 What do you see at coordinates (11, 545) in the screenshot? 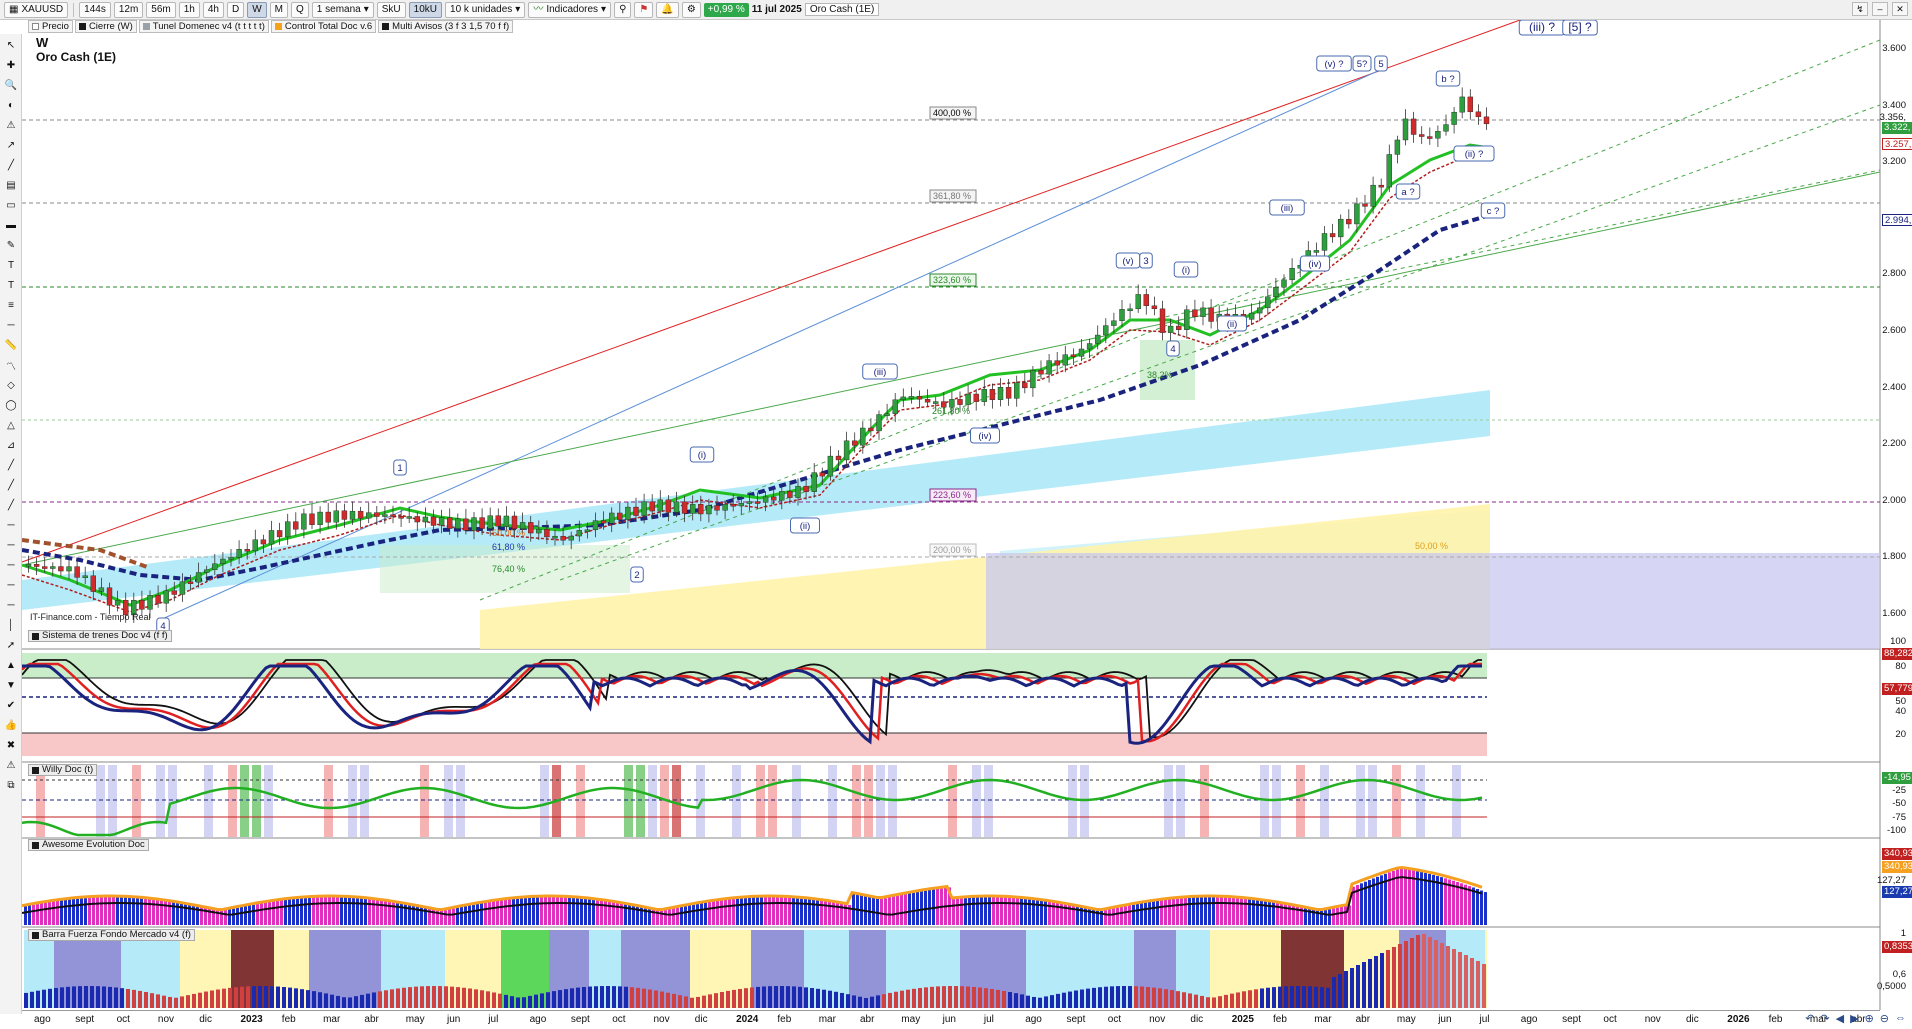
I see `hline-green-icon: ─` at bounding box center [11, 545].